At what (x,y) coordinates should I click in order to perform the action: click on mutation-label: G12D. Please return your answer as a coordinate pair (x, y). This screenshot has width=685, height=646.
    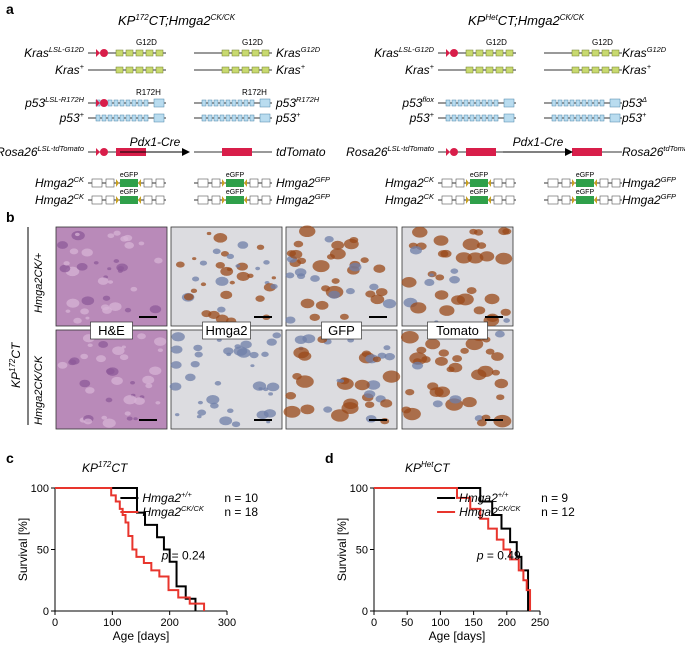
    Looking at the image, I should click on (146, 42).